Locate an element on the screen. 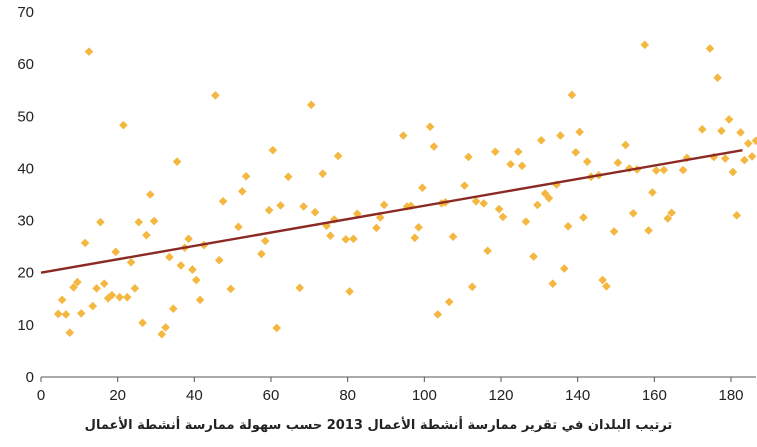 The image size is (757, 447). x-tick-label: 180 is located at coordinates (730, 395).